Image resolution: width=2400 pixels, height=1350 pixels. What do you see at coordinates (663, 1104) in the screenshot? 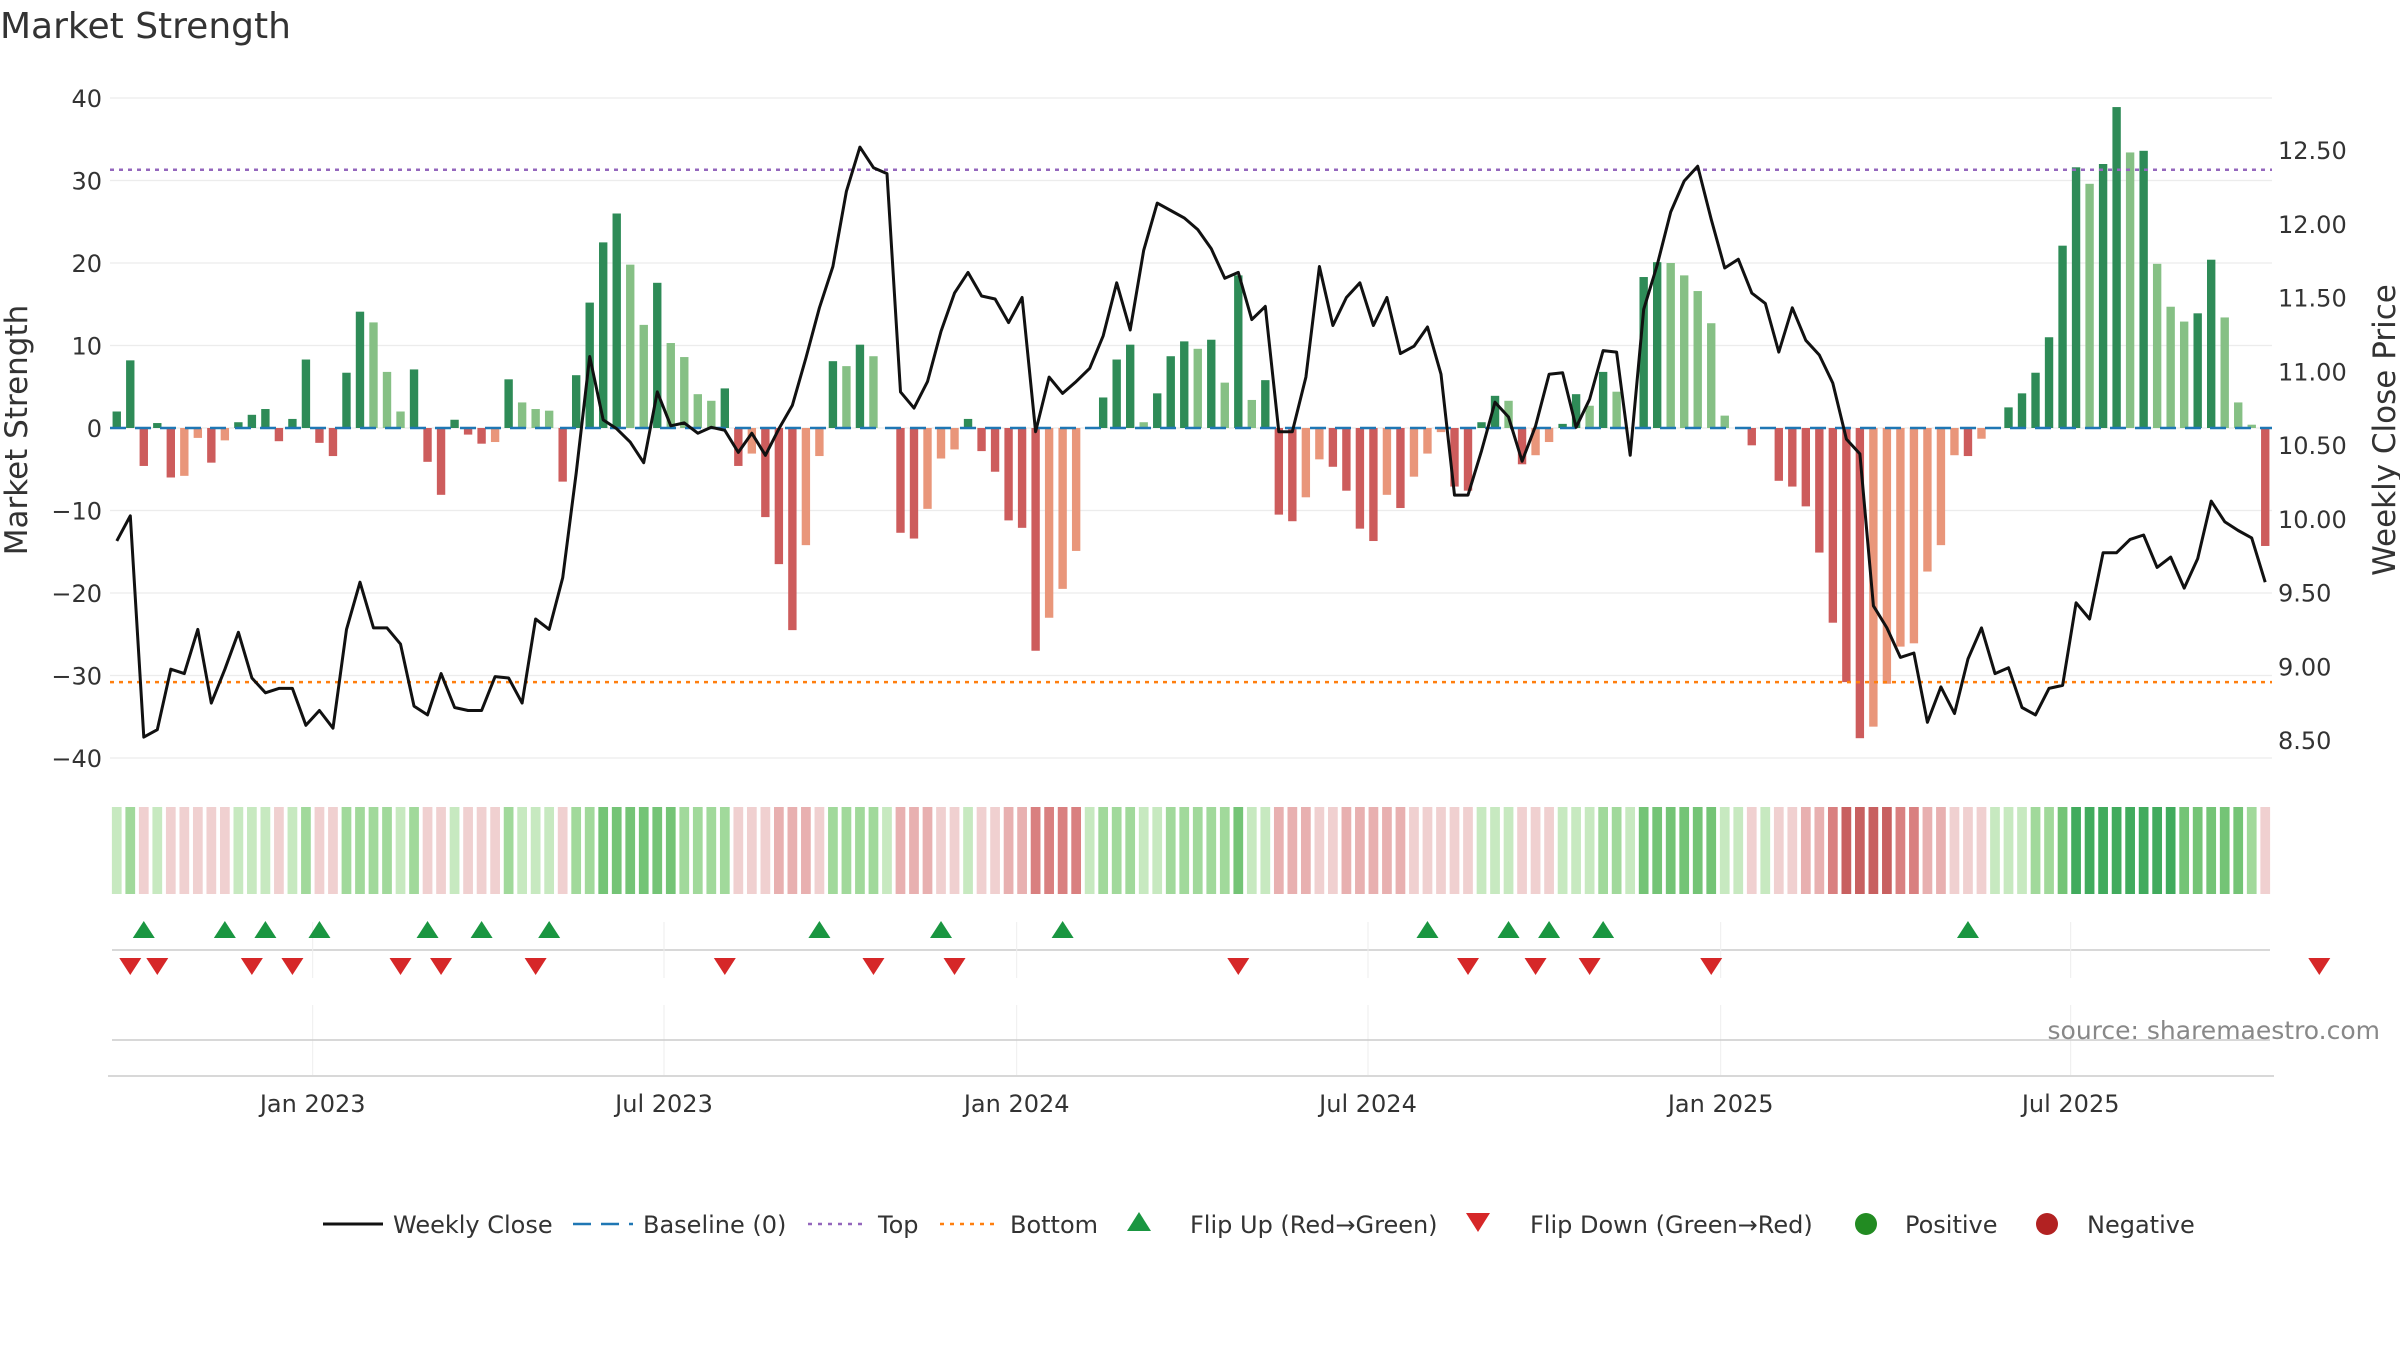
I see `x-tick-label: Jul 2023` at bounding box center [663, 1104].